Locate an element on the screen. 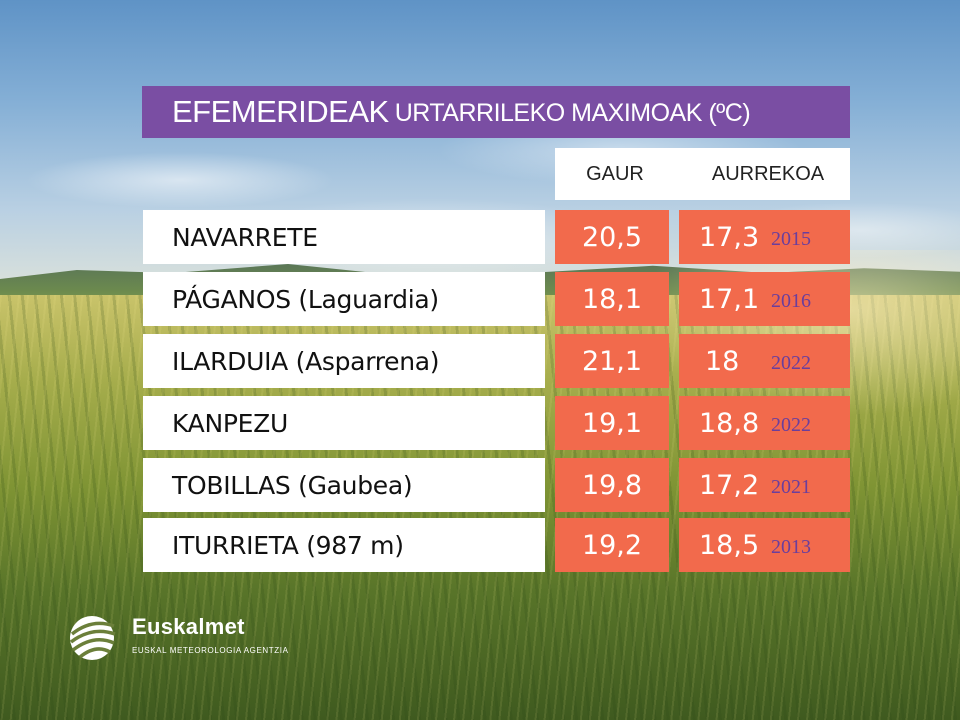  previous-record-value: 18,8 is located at coordinates (729, 423).